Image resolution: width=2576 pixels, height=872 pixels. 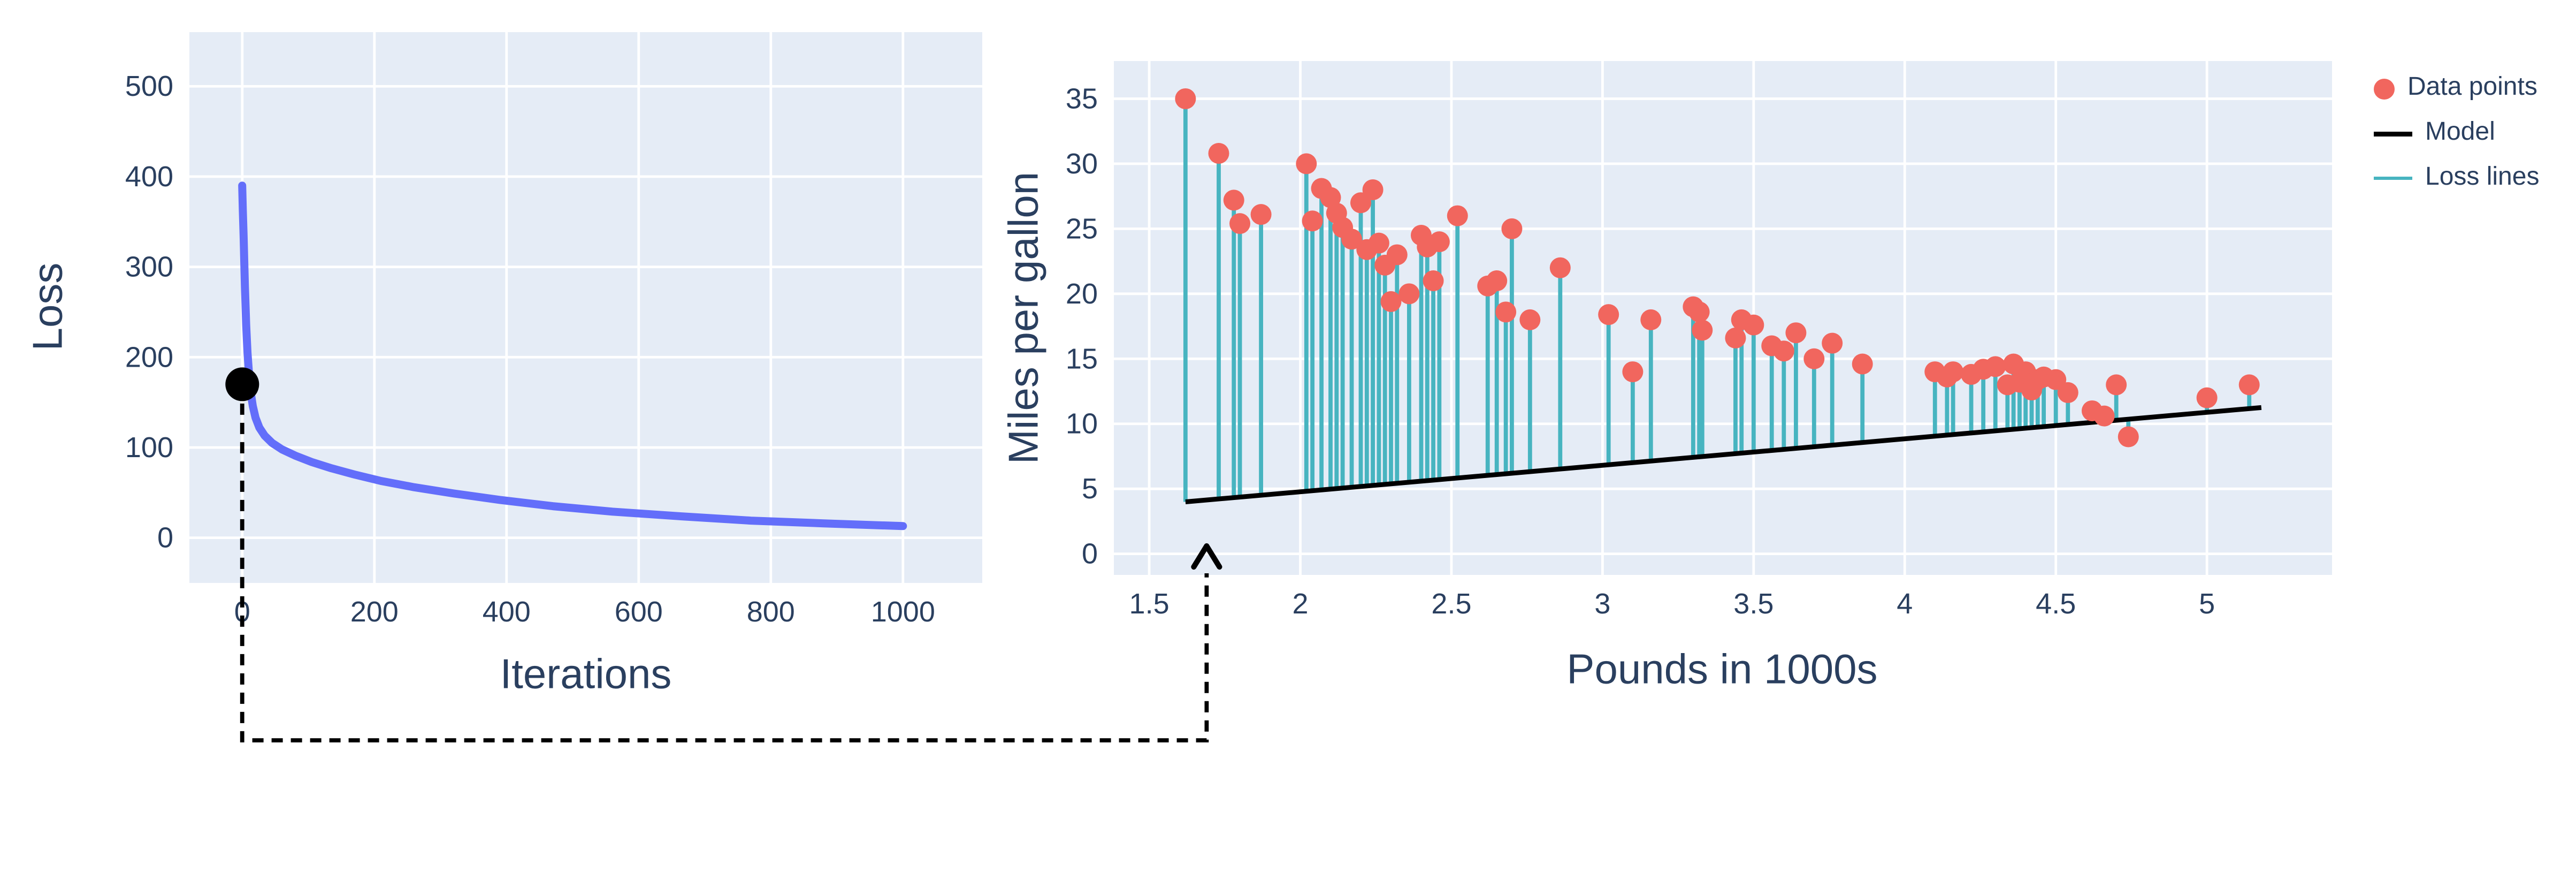 I want to click on loss-chart-y-axis-title: Loss, so click(x=47, y=306).